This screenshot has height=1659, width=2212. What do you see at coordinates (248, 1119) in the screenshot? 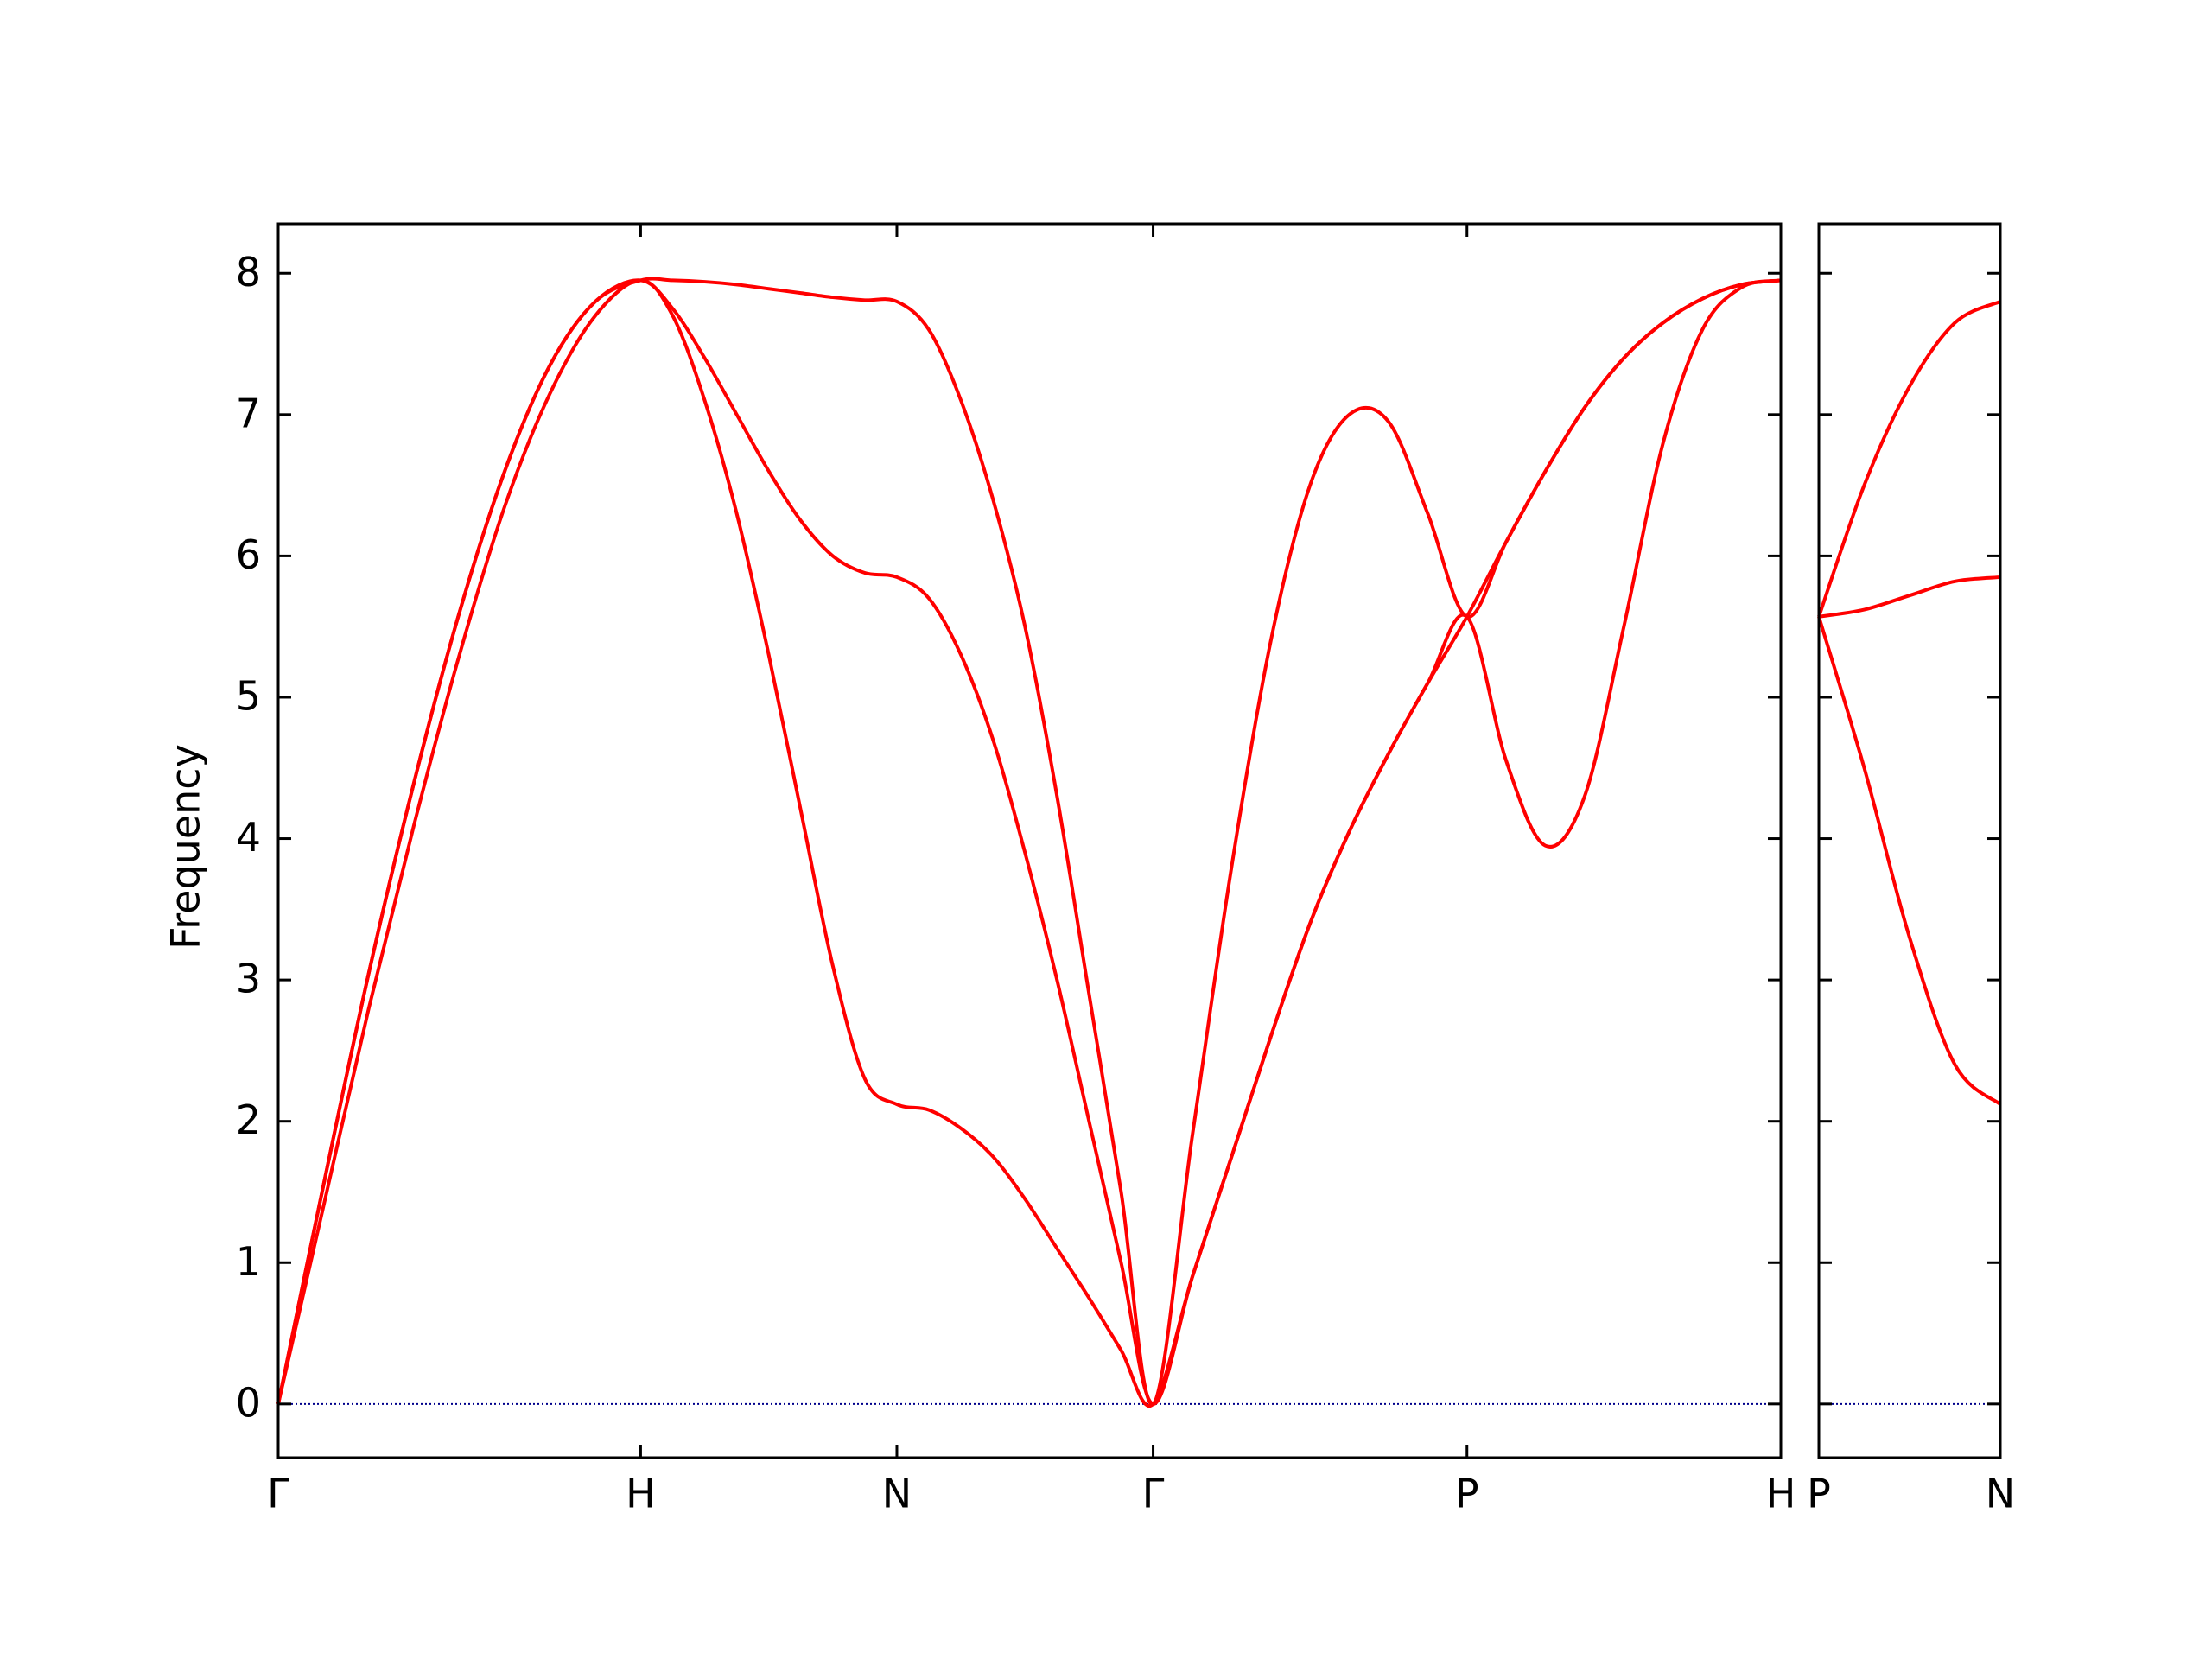
I see `y-tick-label: 2` at bounding box center [248, 1119].